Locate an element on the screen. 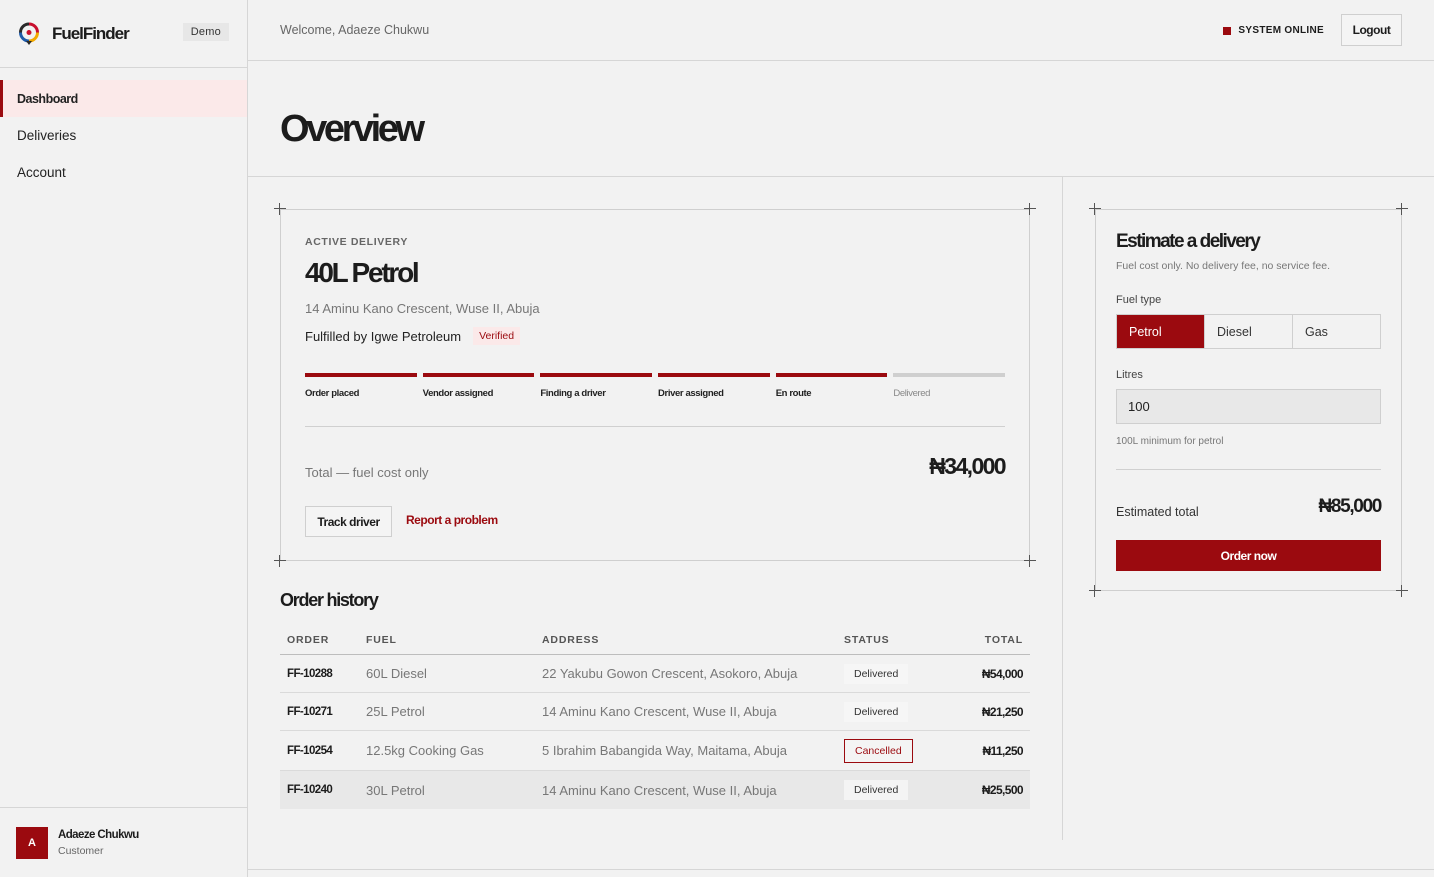  fulfilled-by-text: Fulfilled by Igwe Petroleum is located at coordinates (383, 336).